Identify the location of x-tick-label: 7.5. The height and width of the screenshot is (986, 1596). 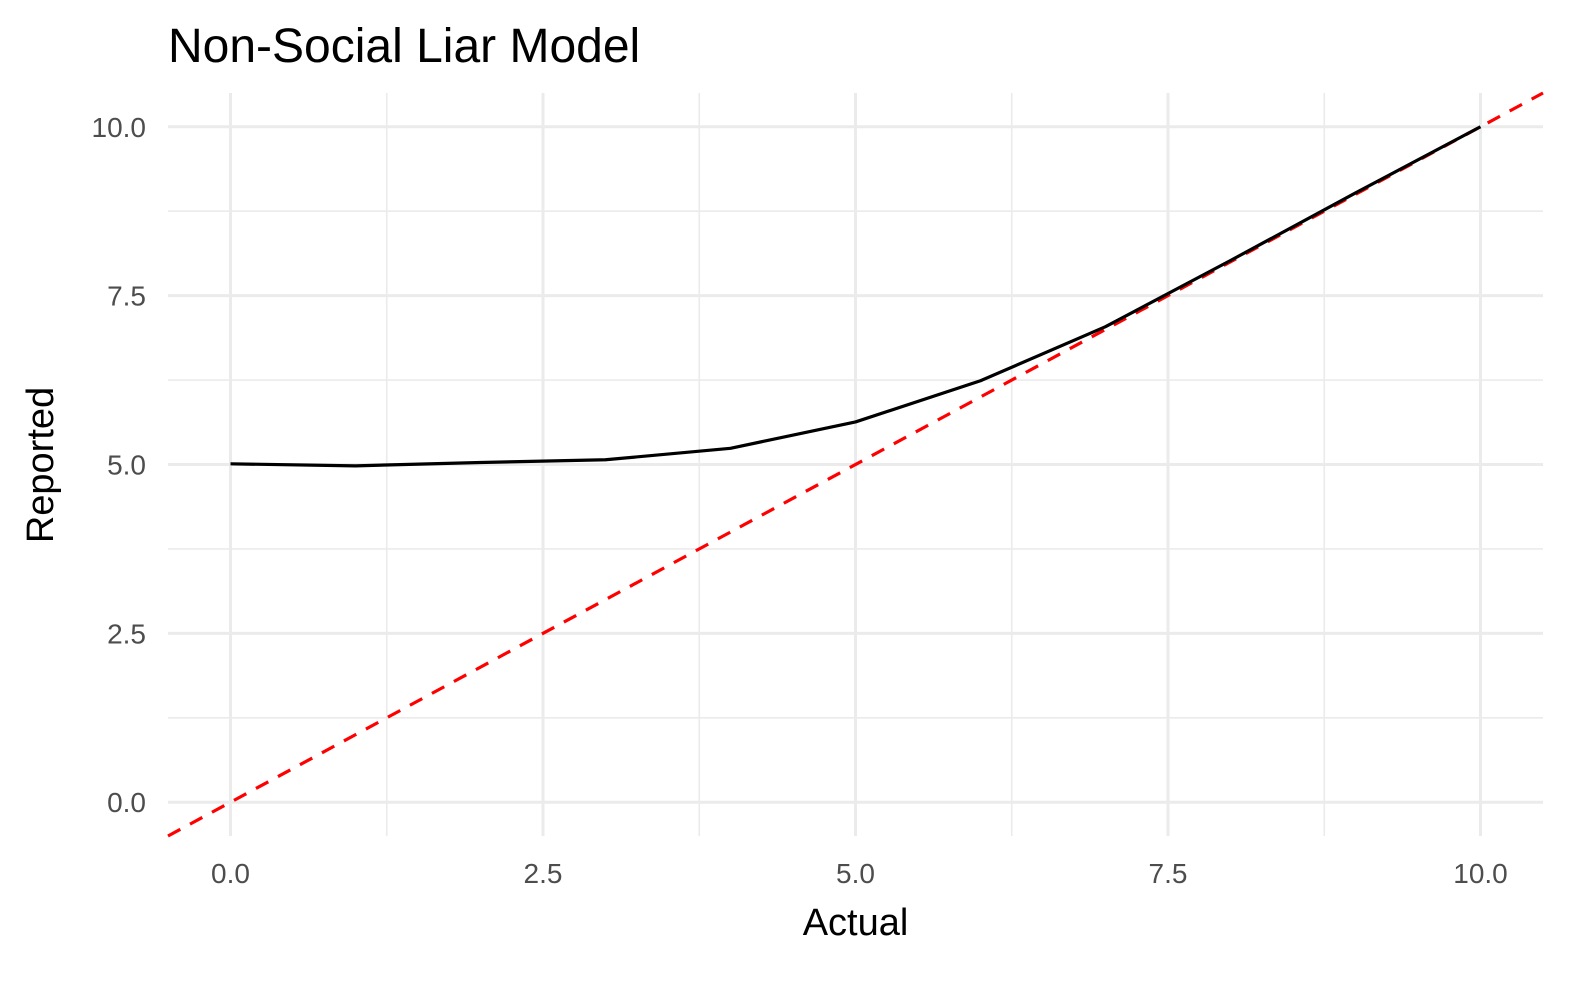
(1168, 873).